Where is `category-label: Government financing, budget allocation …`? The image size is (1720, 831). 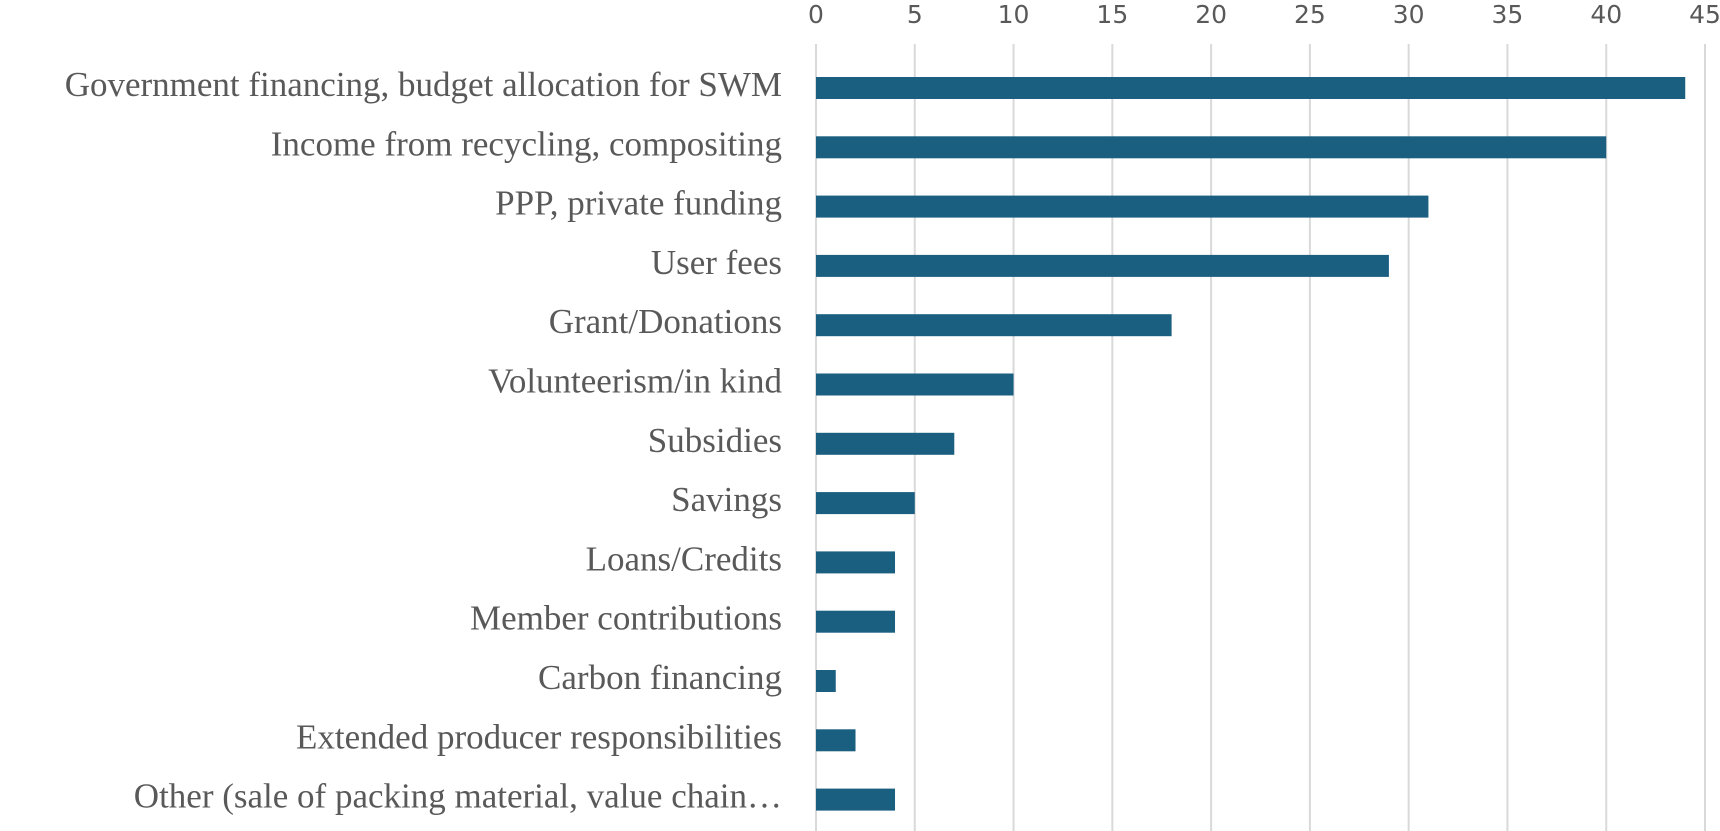
category-label: Government financing, budget allocation … is located at coordinates (423, 84).